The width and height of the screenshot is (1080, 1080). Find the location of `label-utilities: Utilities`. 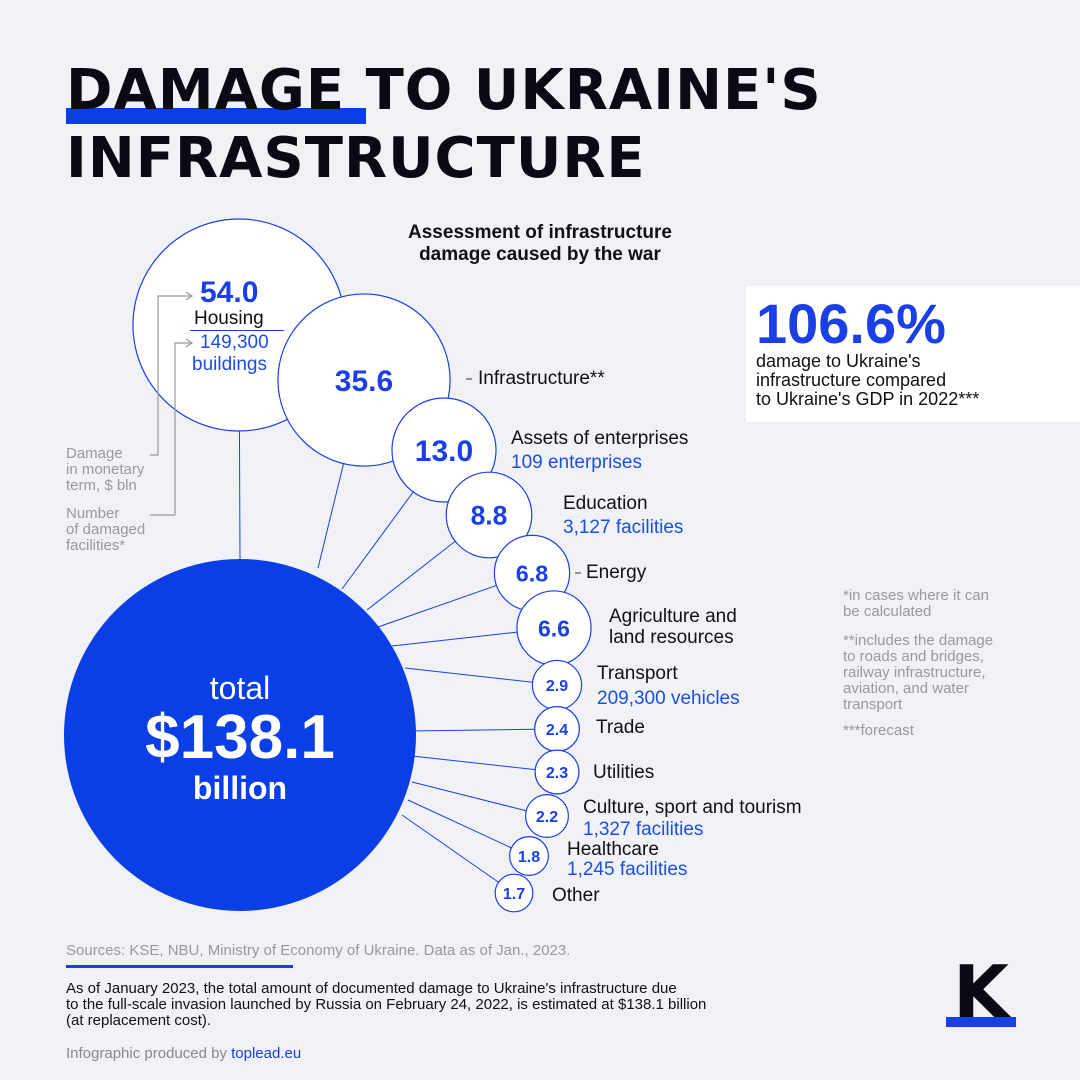

label-utilities: Utilities is located at coordinates (627, 773).